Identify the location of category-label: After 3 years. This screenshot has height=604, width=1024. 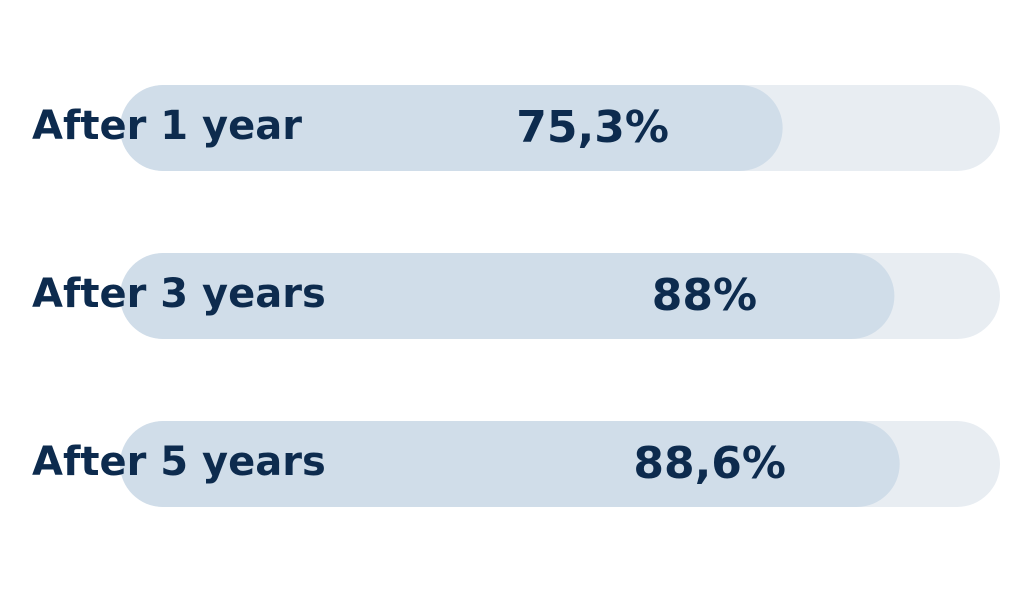
(179, 294).